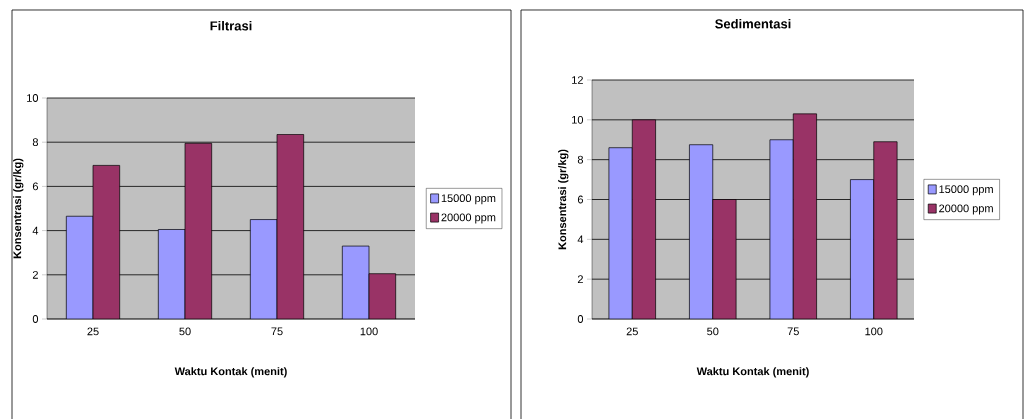  Describe the element at coordinates (577, 80) in the screenshot. I see `y-tick-label: 12` at that location.